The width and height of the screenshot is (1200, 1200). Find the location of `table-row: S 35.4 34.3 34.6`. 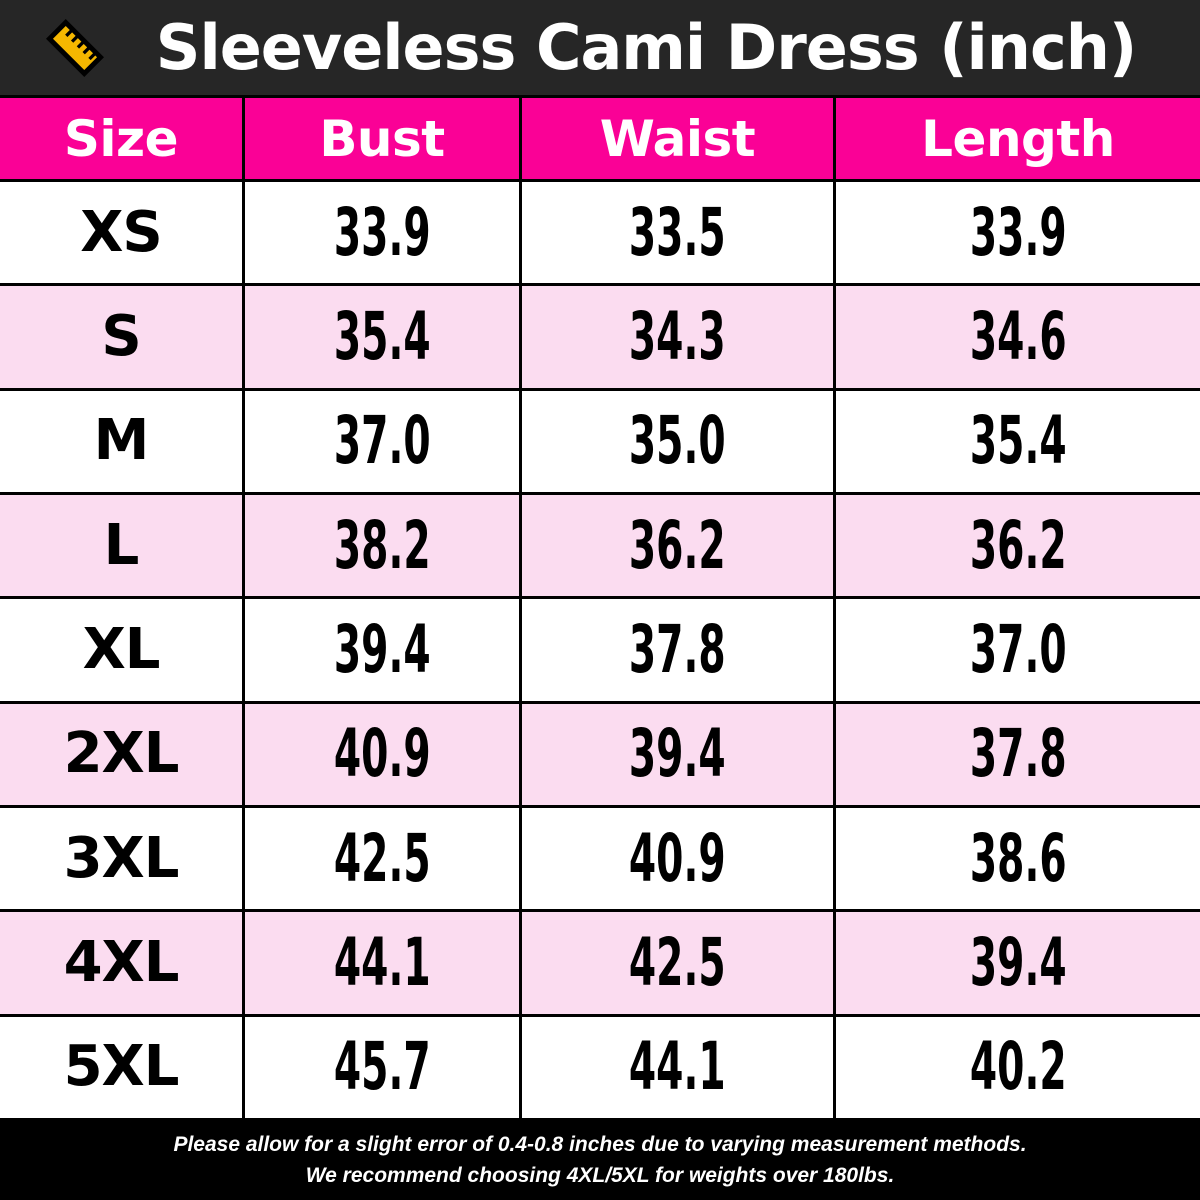

table-row: S 35.4 34.3 34.6 is located at coordinates (600, 338).